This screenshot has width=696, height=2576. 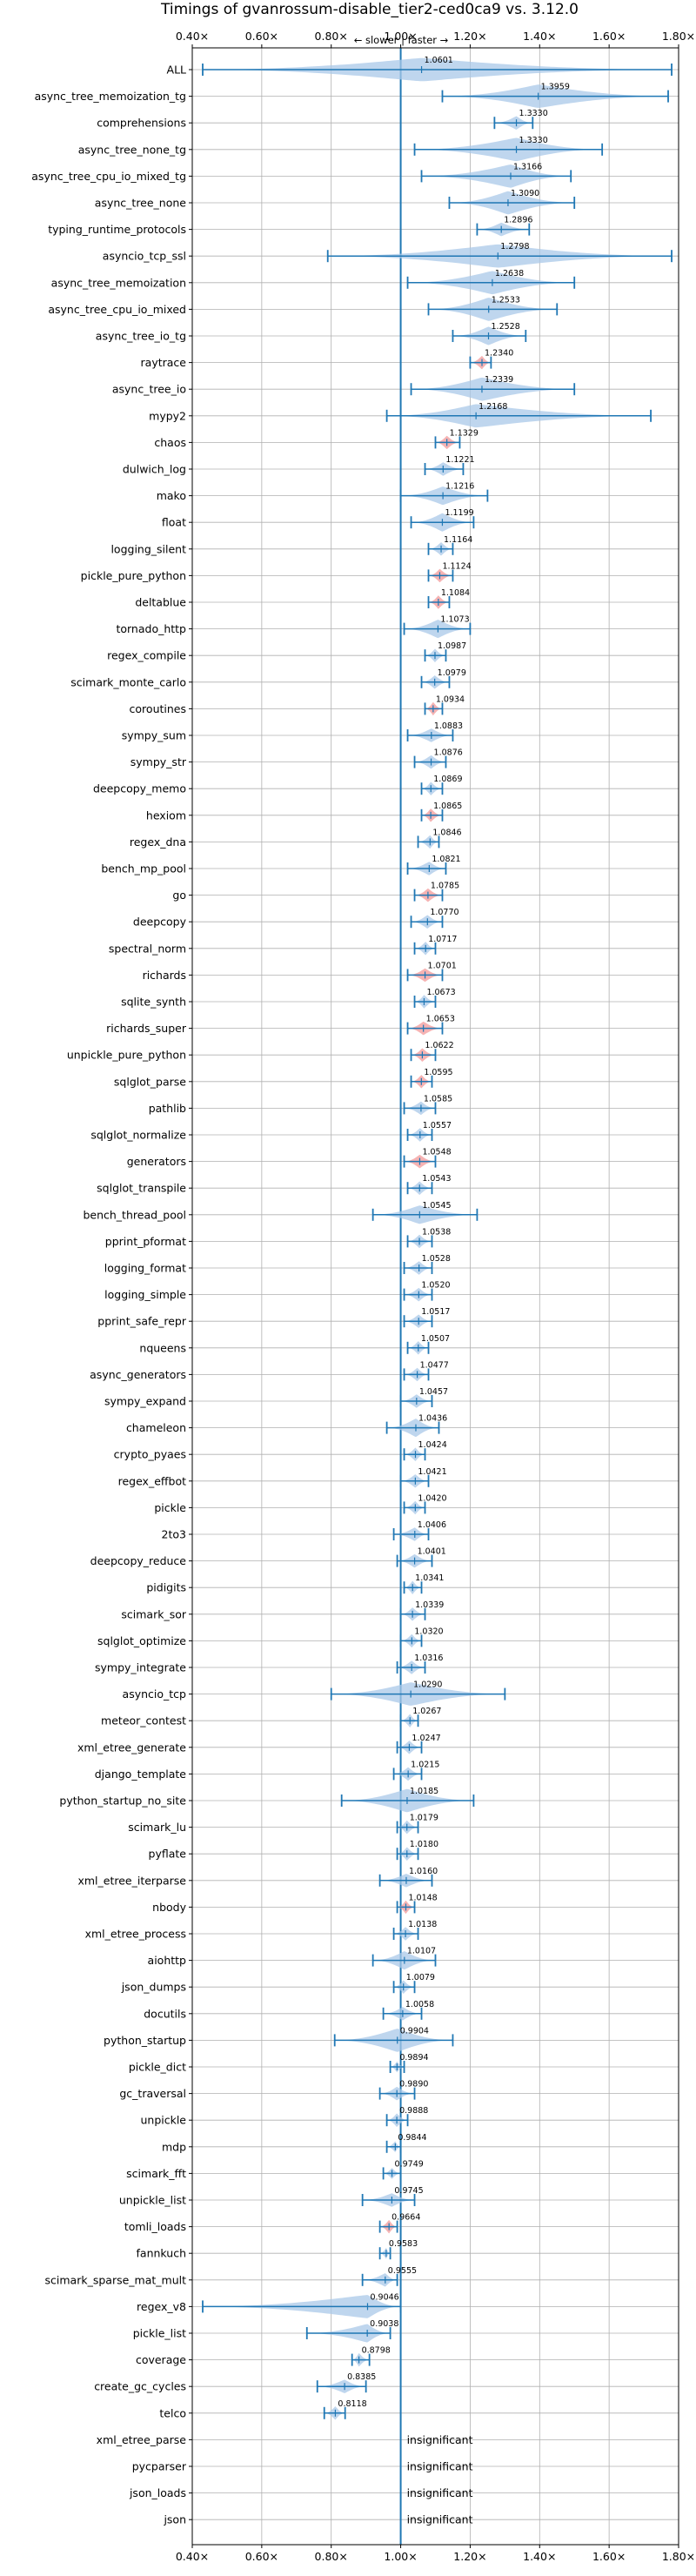 What do you see at coordinates (331, 2556) in the screenshot?
I see `x-tick-label-bottom: 0.80×` at bounding box center [331, 2556].